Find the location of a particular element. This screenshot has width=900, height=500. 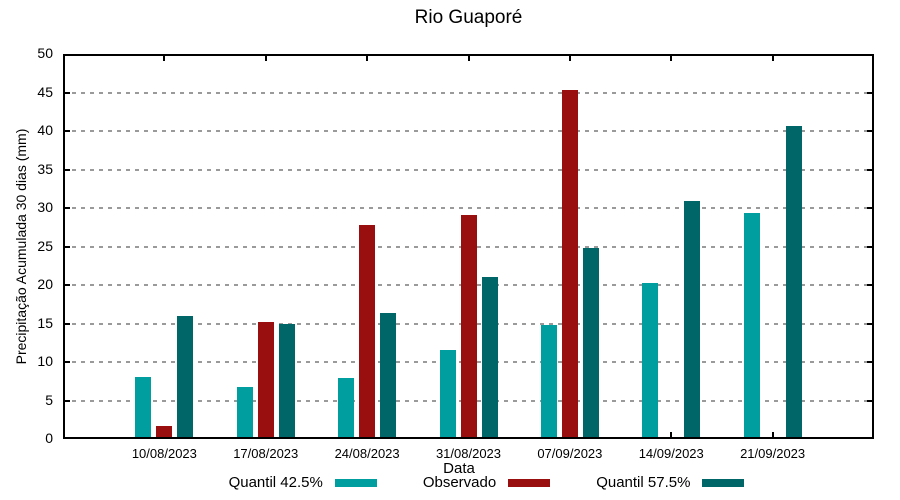

legend-label: Quantil 57.5% is located at coordinates (643, 482).